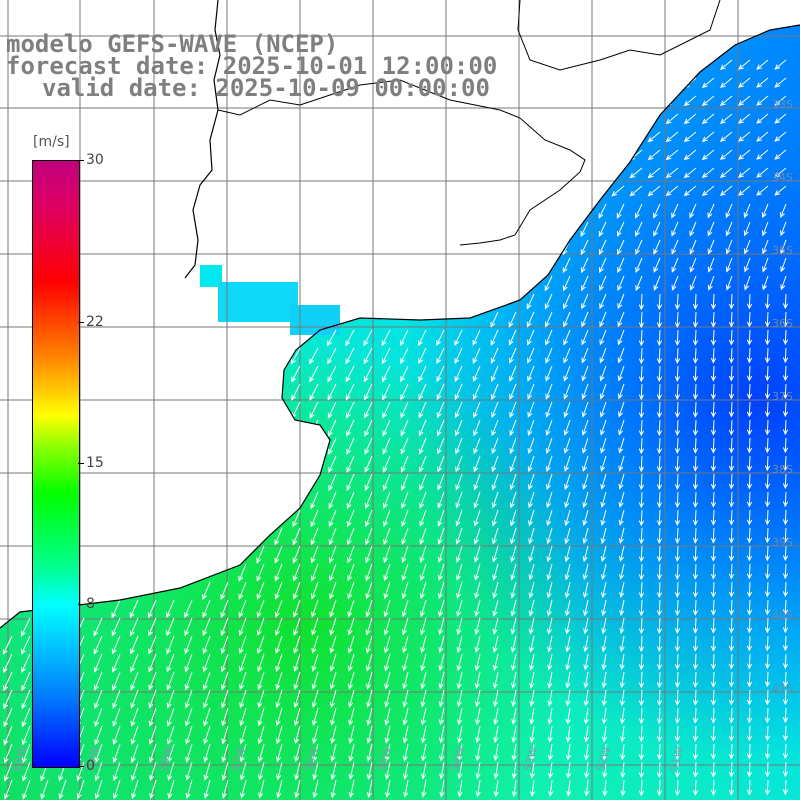 The image size is (800, 800). I want to click on lat-label: 34S, so click(782, 177).